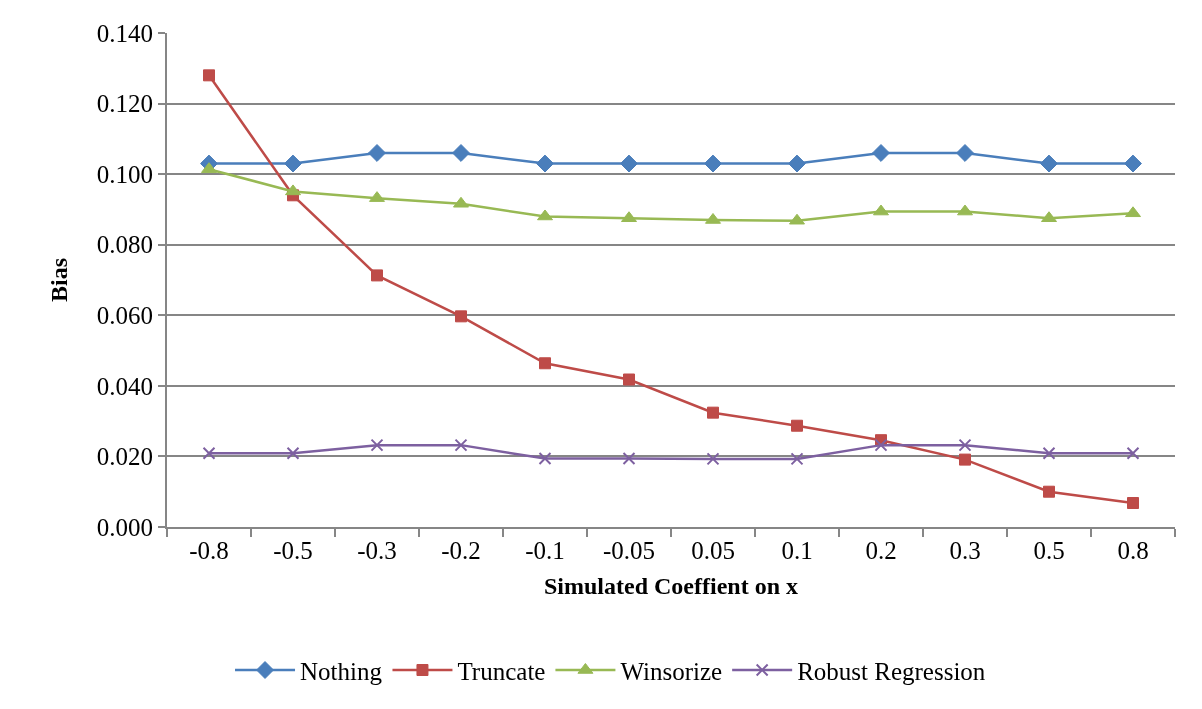 The height and width of the screenshot is (709, 1202). I want to click on x-tick-label: 0.5, so click(1049, 550).